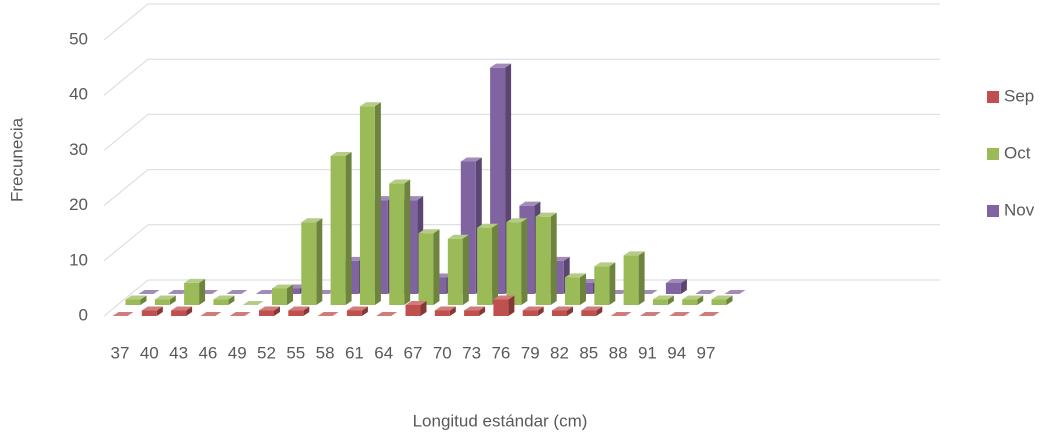 Image resolution: width=1049 pixels, height=439 pixels. Describe the element at coordinates (500, 420) in the screenshot. I see `x-axis-title: Longitud estándar (cm)` at that location.